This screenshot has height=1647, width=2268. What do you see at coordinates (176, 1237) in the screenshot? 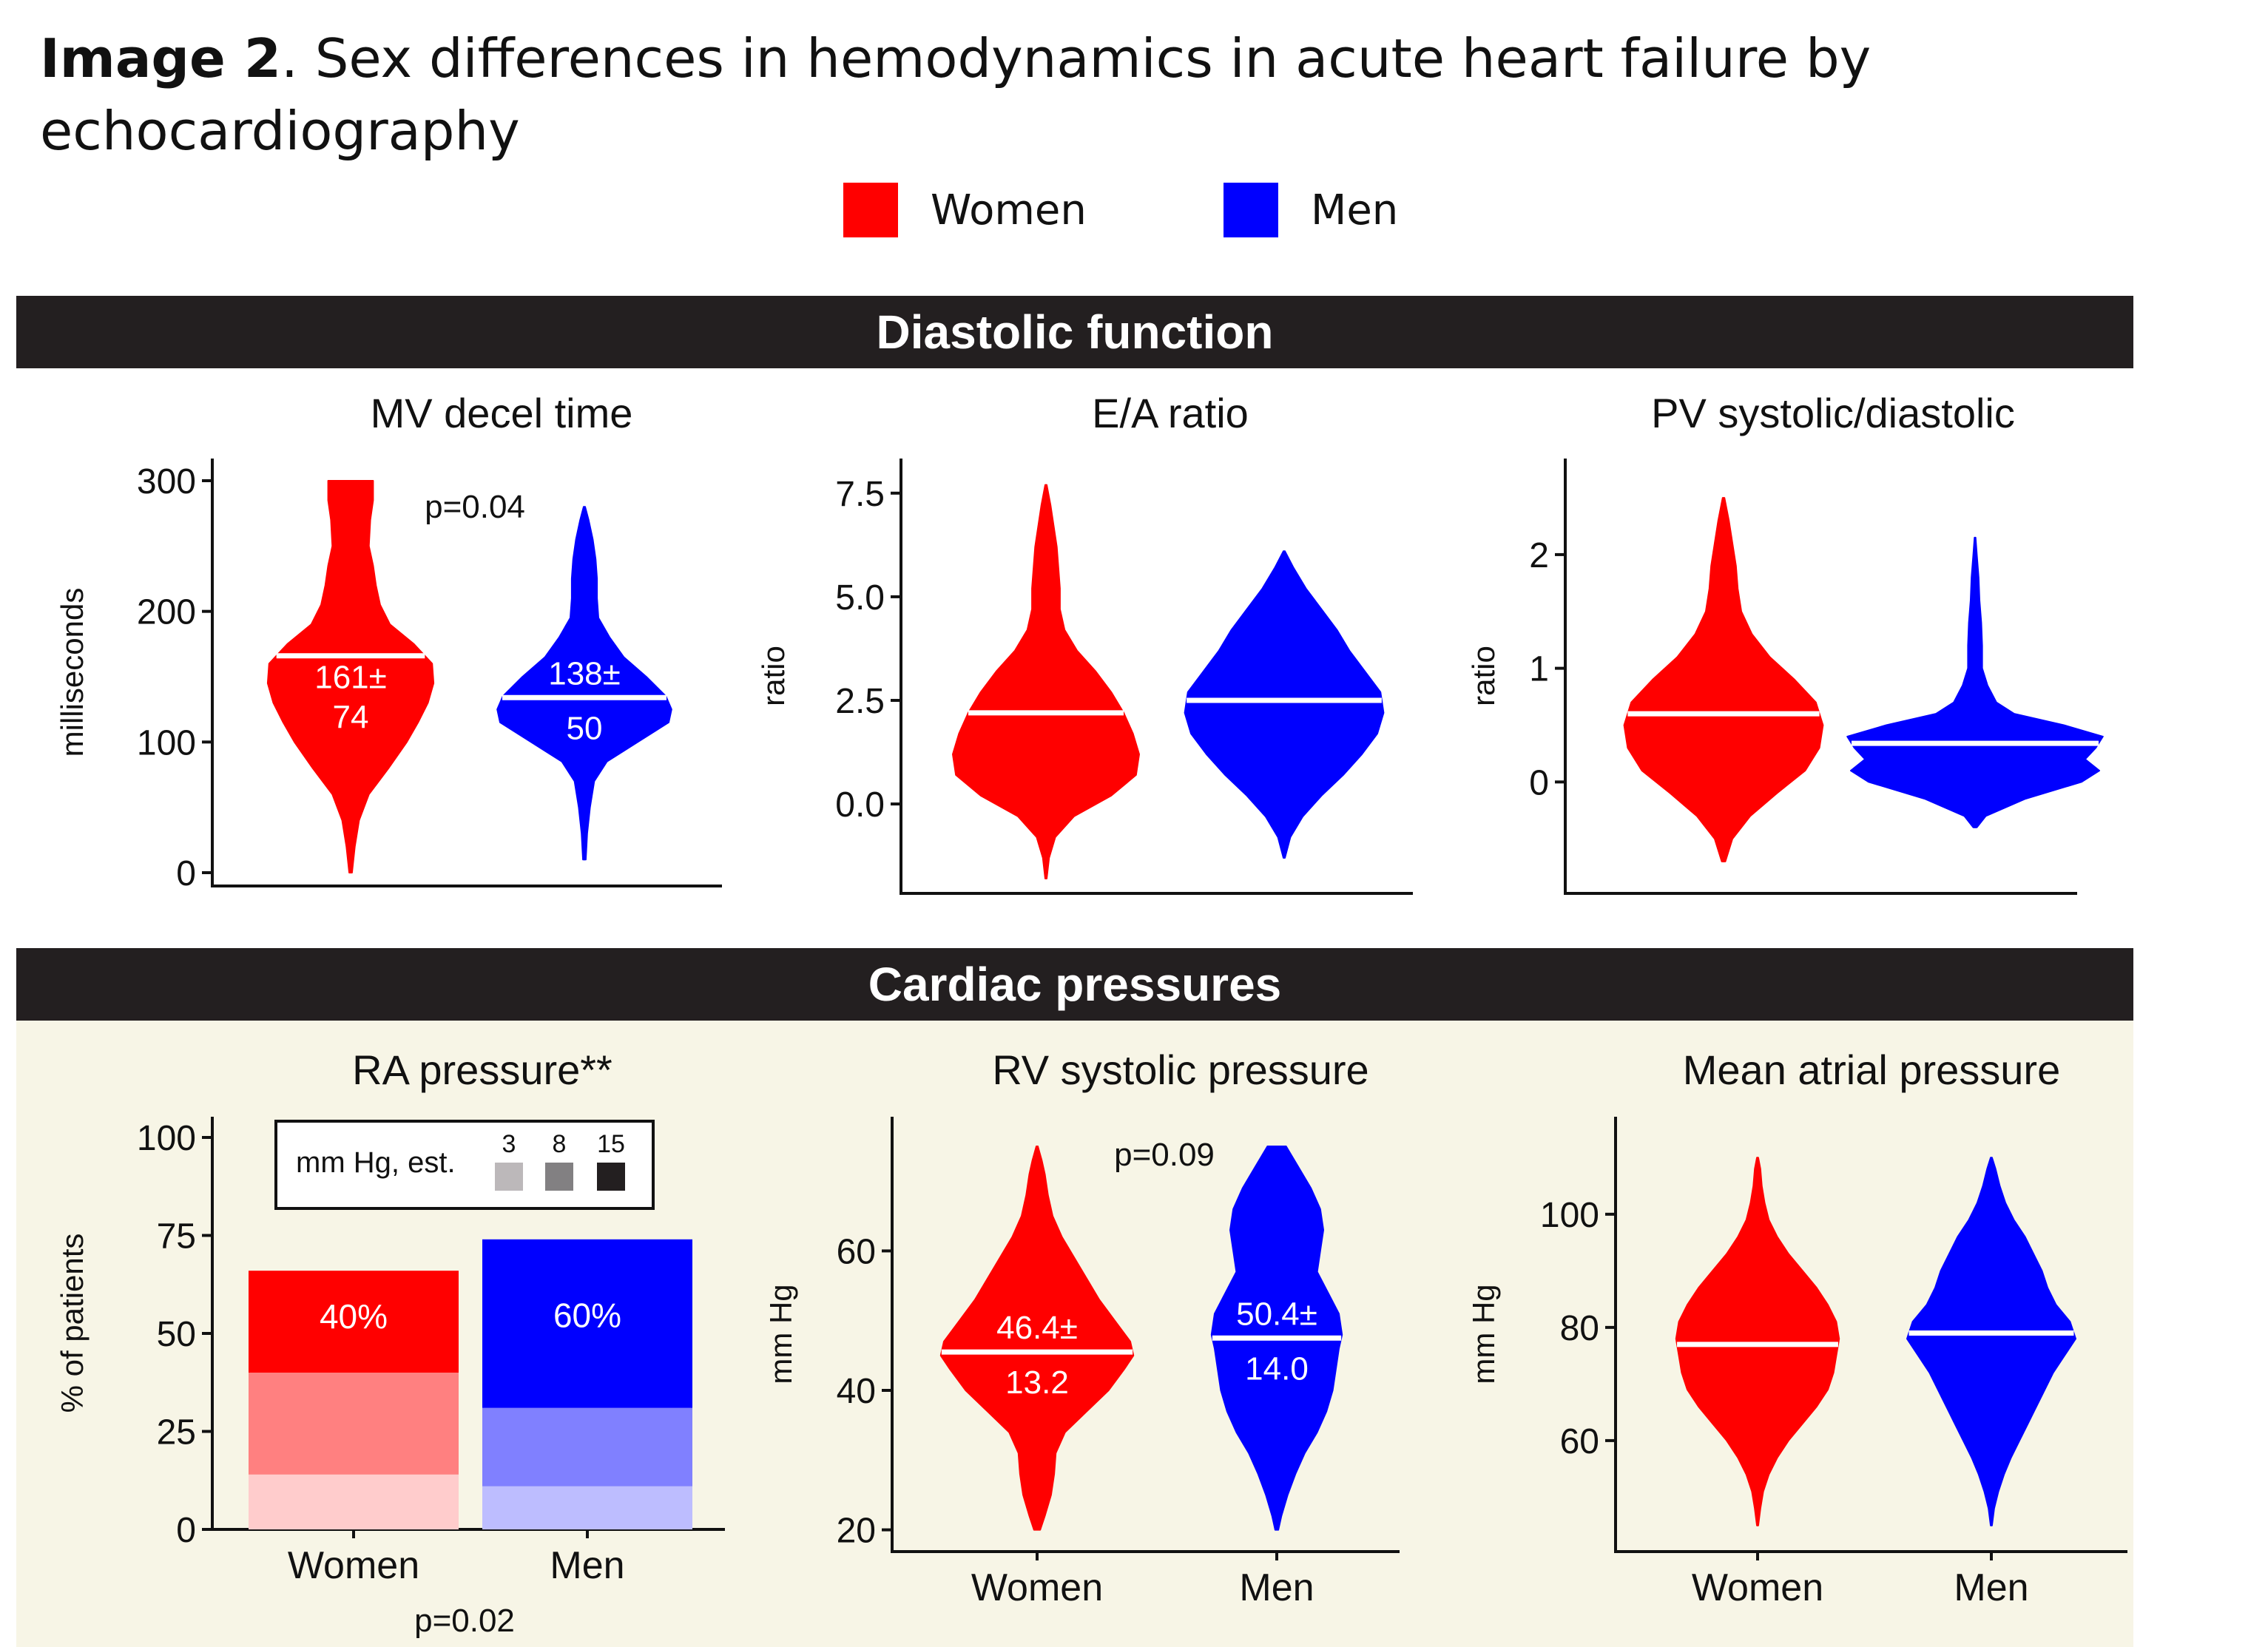
I see `ra-y-tick-label: 75` at bounding box center [176, 1237].